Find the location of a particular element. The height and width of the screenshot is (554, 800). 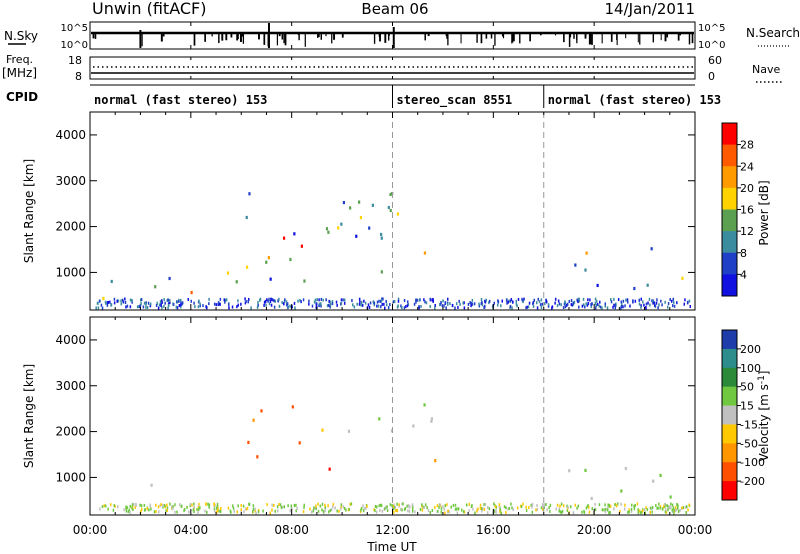

velocity-ytick-label: 1000 is located at coordinates (70, 477).